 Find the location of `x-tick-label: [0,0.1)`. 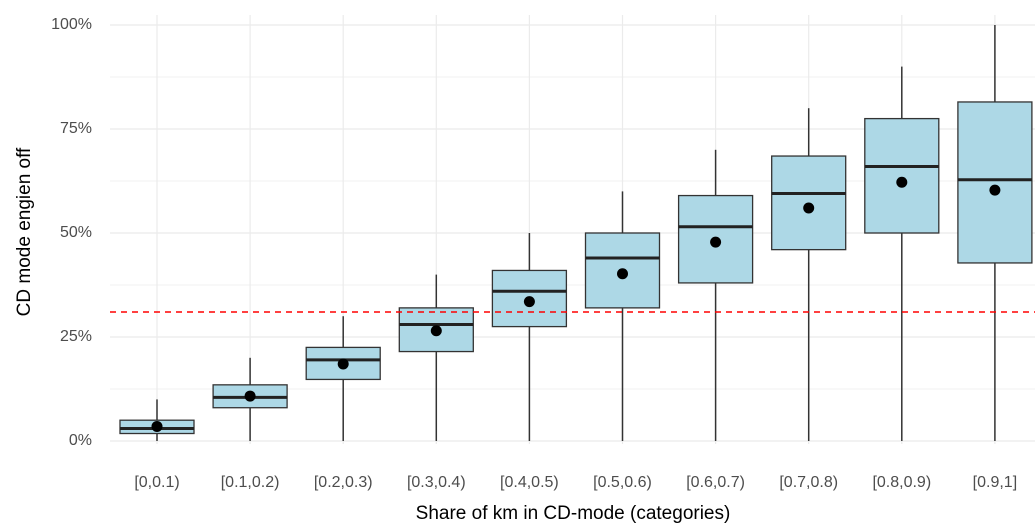

x-tick-label: [0,0.1) is located at coordinates (156, 482).